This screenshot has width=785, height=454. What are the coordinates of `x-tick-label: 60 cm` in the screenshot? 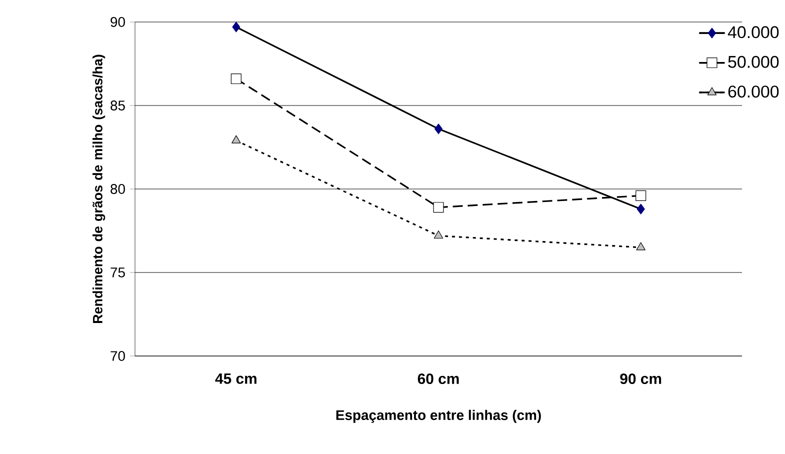 It's located at (438, 378).